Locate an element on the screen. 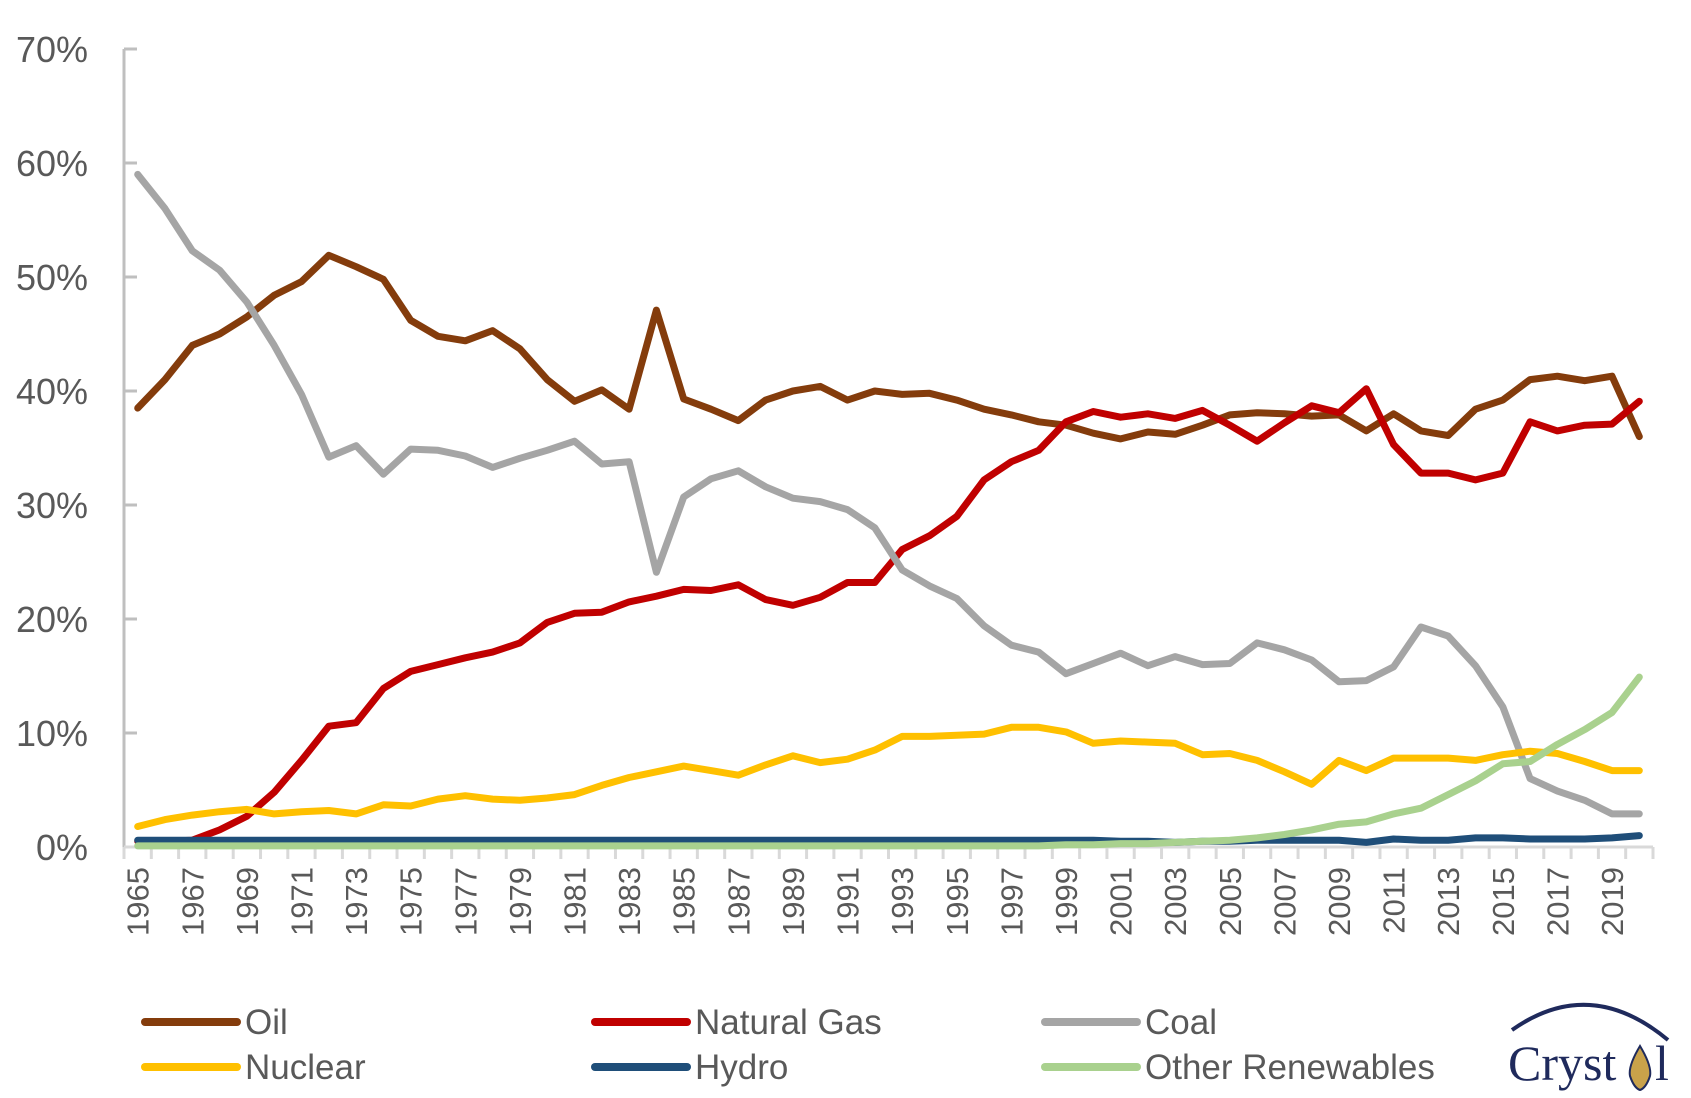 The height and width of the screenshot is (1098, 1691). legend-item-natural-gas: Natural Gas is located at coordinates (736, 1022).